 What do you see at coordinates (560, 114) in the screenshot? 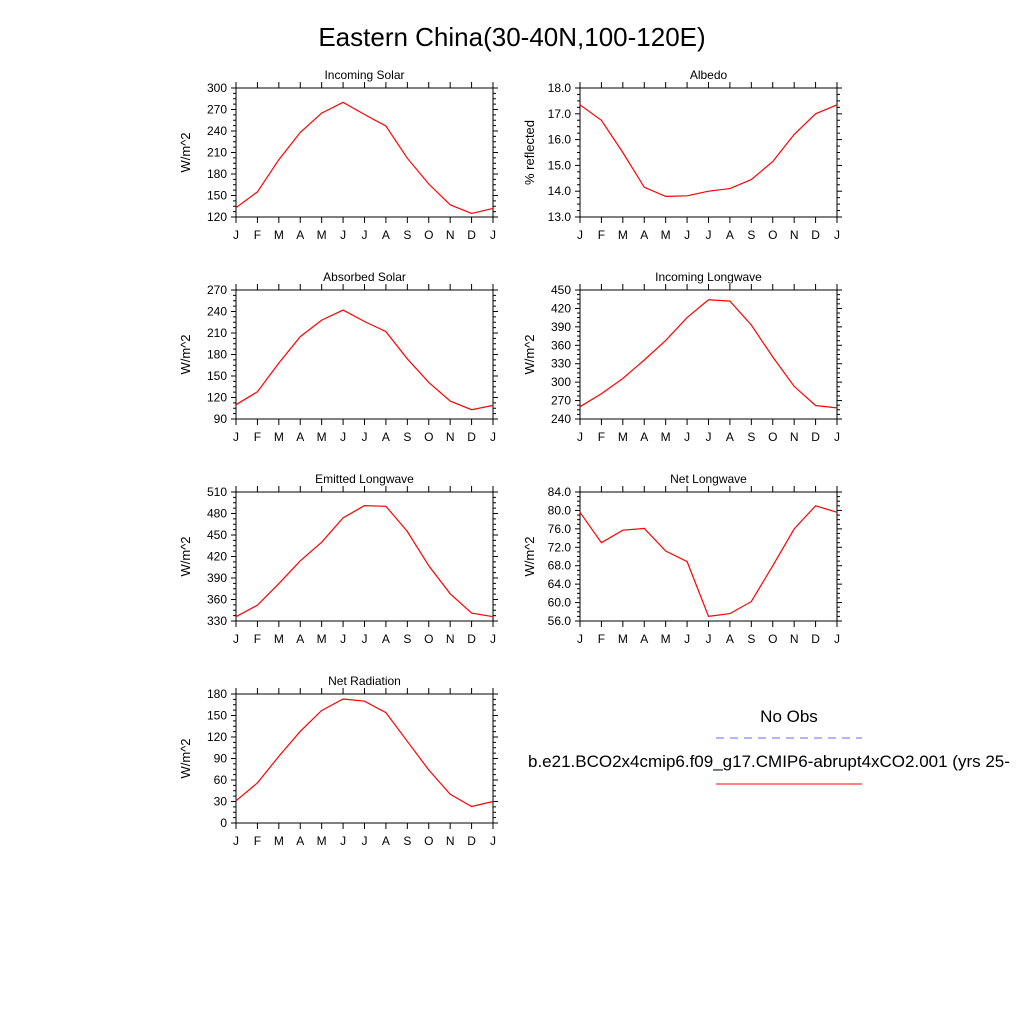
I see `y-tick-label: 17.0` at bounding box center [560, 114].